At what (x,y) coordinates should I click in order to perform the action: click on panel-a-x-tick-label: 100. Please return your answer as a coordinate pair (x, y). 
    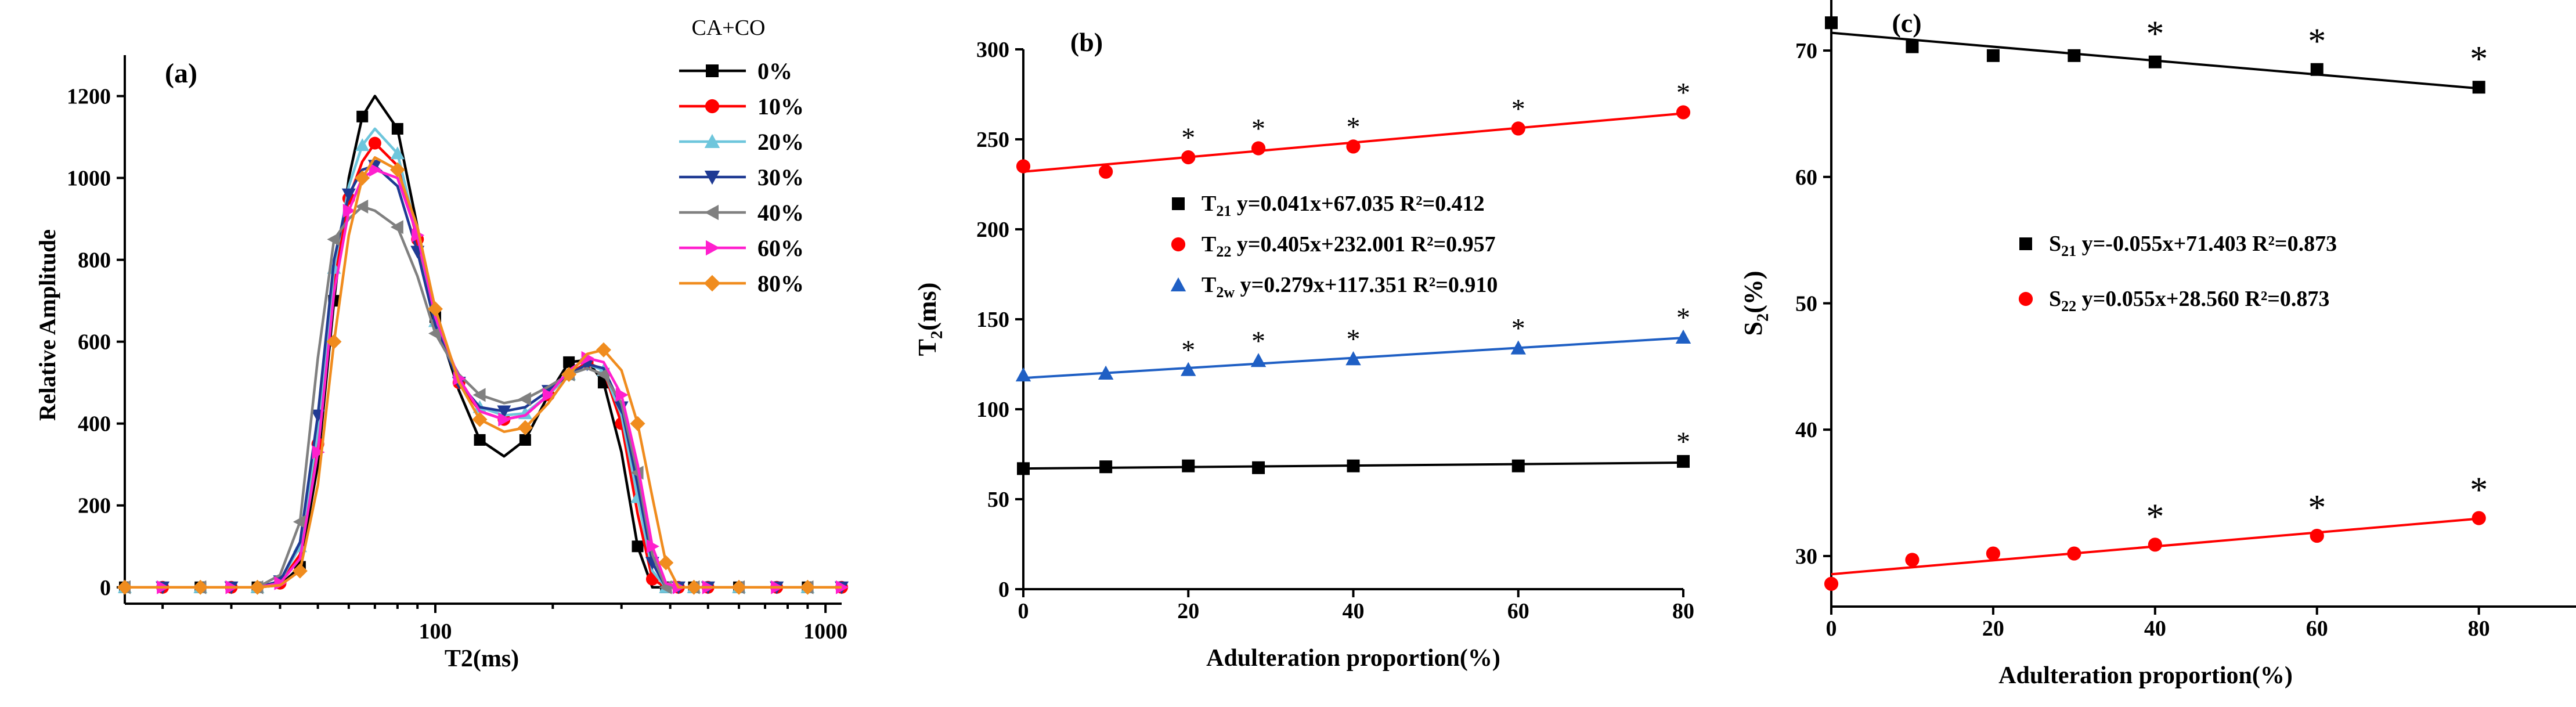
    Looking at the image, I should click on (435, 631).